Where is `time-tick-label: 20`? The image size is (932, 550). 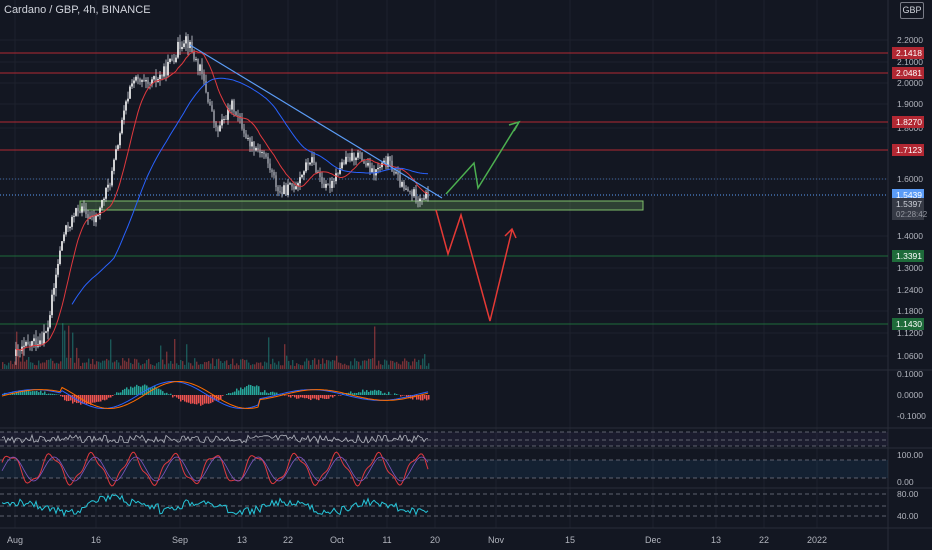
time-tick-label: 20 is located at coordinates (435, 540).